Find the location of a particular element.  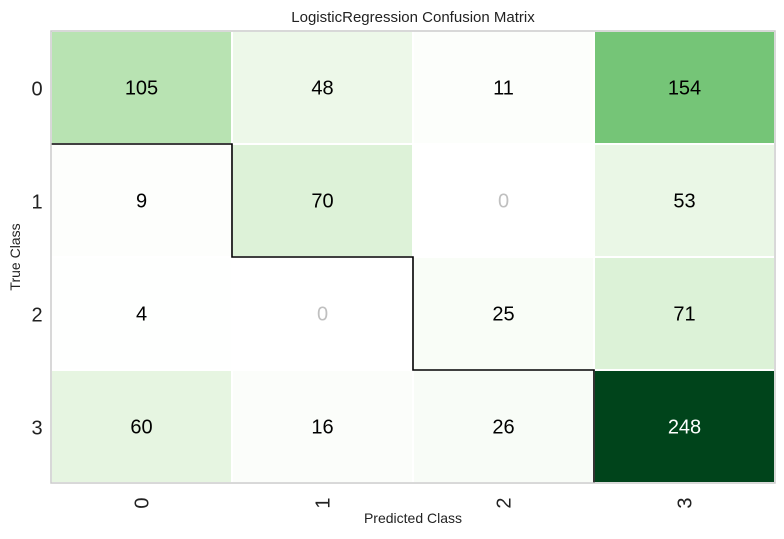

x-tick-label-0: 0 is located at coordinates (143, 502).